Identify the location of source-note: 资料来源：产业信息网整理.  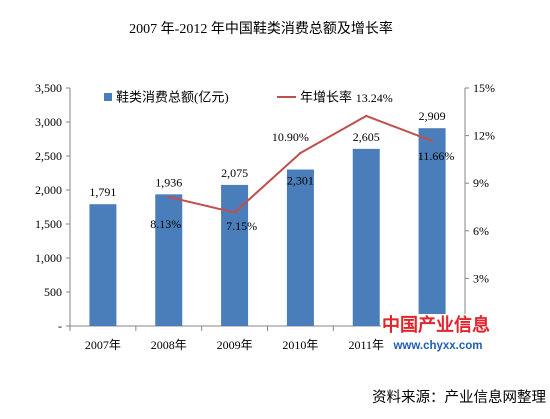
(459, 397).